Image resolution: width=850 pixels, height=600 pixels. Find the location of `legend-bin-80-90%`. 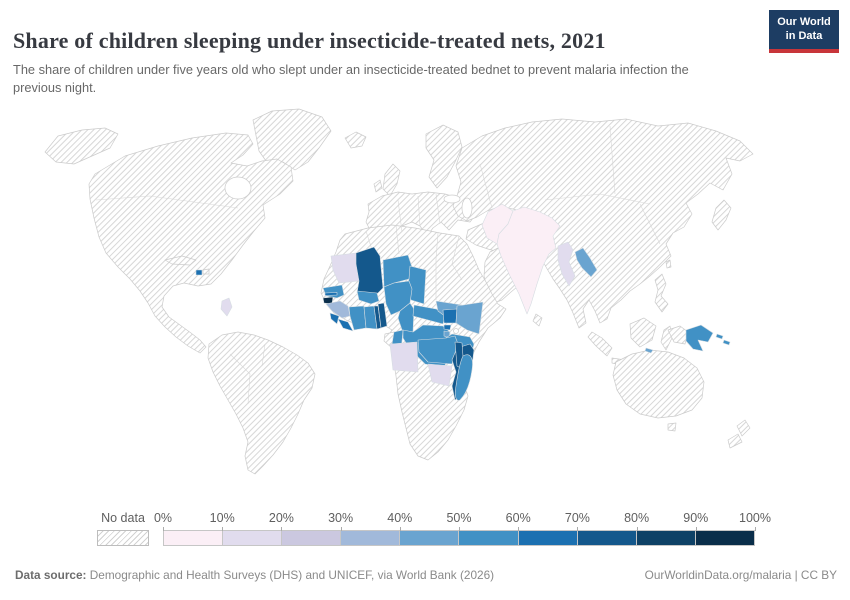

legend-bin-80-90% is located at coordinates (665, 538).